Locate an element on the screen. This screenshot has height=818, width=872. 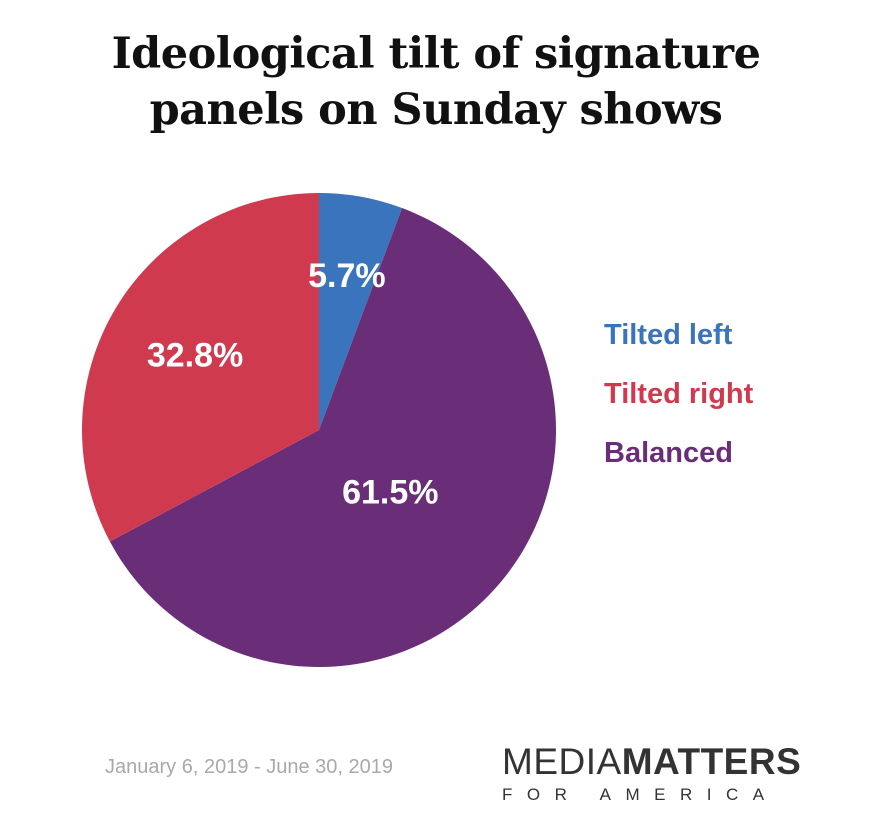
chart-title-line-2: panels on Sunday shows is located at coordinates (436, 110).